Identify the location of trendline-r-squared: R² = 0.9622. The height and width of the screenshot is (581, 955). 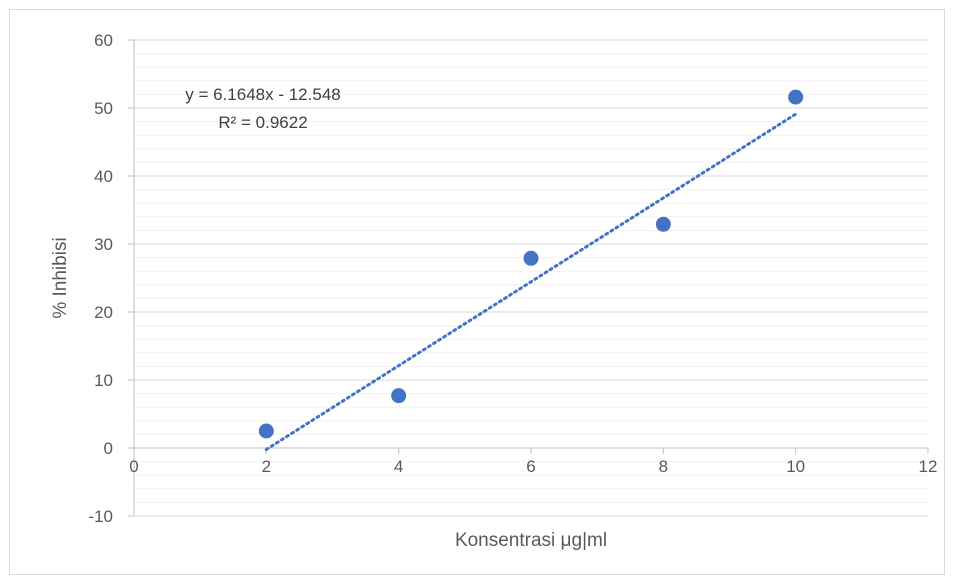
(262, 122).